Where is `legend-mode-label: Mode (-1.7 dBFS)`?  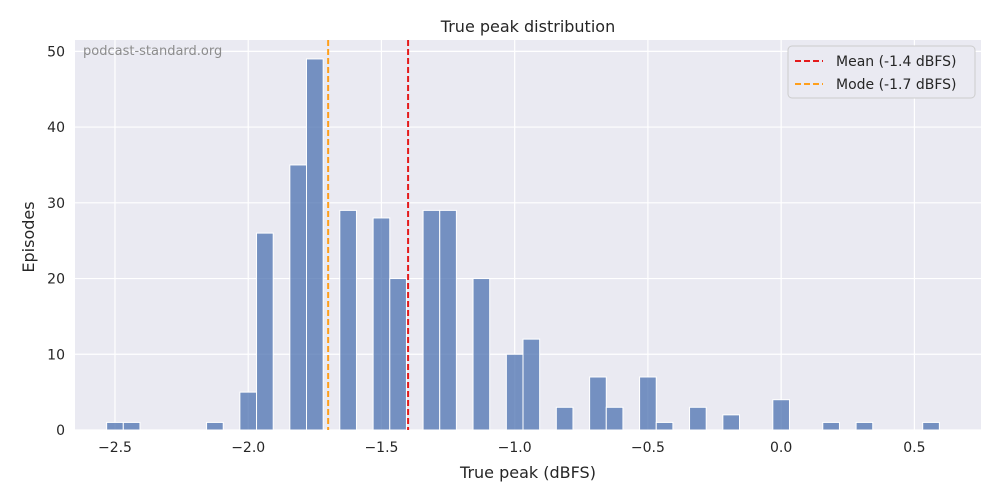 legend-mode-label: Mode (-1.7 dBFS) is located at coordinates (896, 85).